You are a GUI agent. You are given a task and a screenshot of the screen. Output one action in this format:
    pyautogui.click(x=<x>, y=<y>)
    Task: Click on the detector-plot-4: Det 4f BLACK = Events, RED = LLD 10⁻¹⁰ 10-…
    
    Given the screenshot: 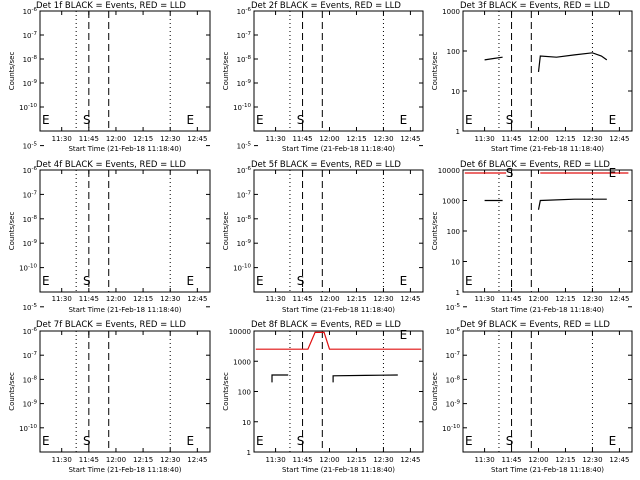 What is the action you would take?
    pyautogui.click(x=109, y=228)
    